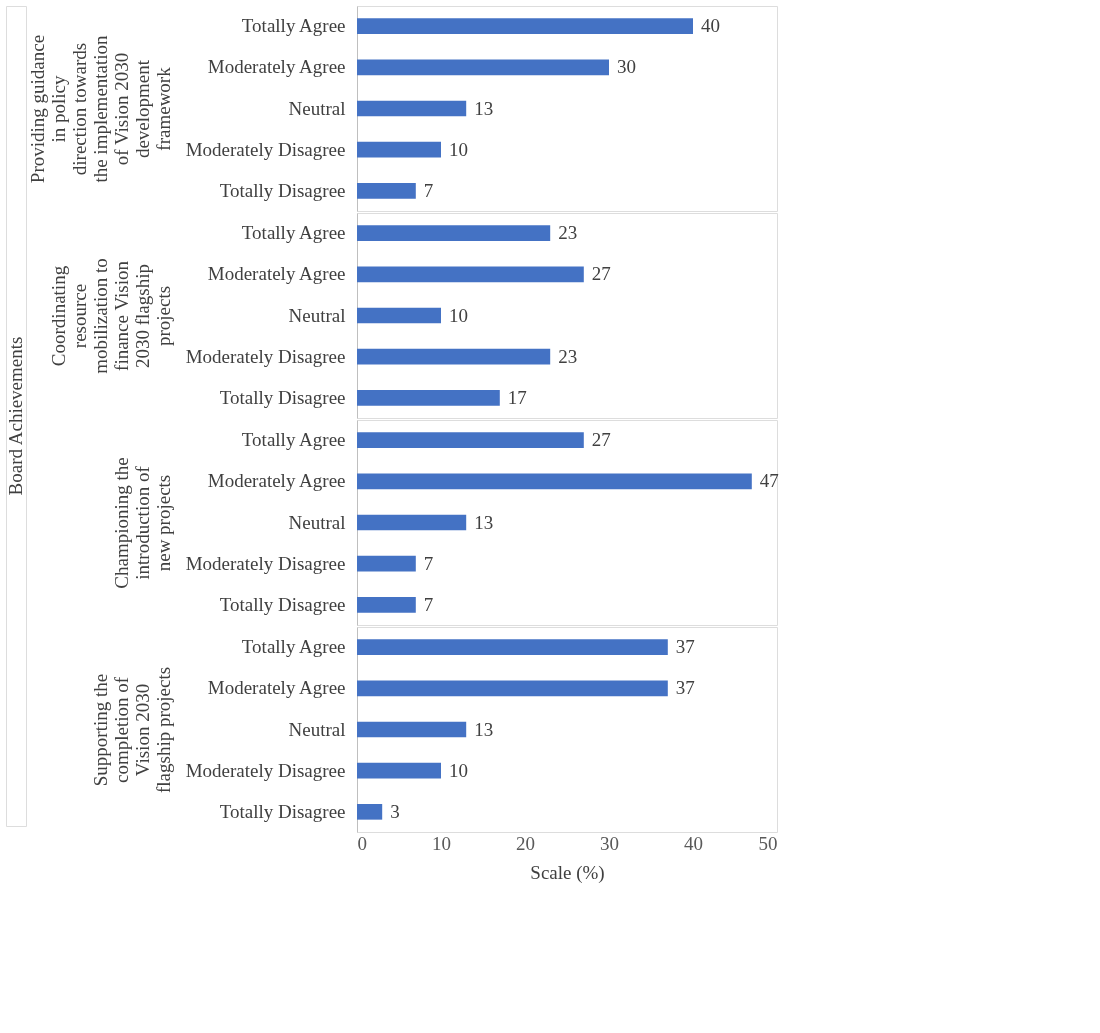 This screenshot has height=1033, width=1100. Describe the element at coordinates (100, 109) in the screenshot. I see `y-axis-title: Providing guidance in policy direction towards the implementation of Vision 2030 development framework` at that location.